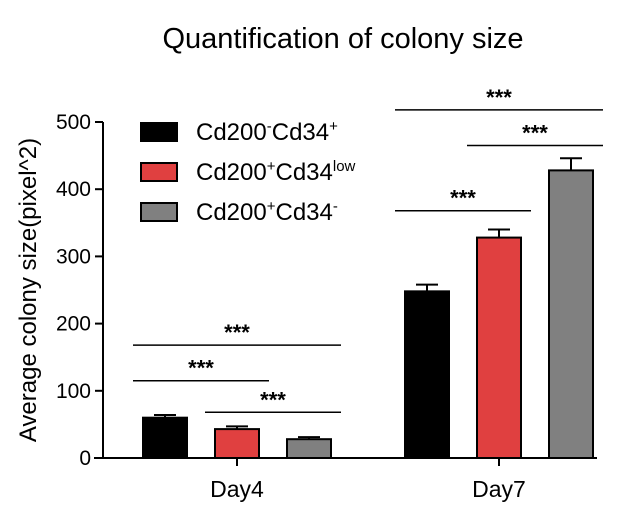 The height and width of the screenshot is (520, 620). I want to click on y-axis-label: Average colony size(pixel^2), so click(28, 290).